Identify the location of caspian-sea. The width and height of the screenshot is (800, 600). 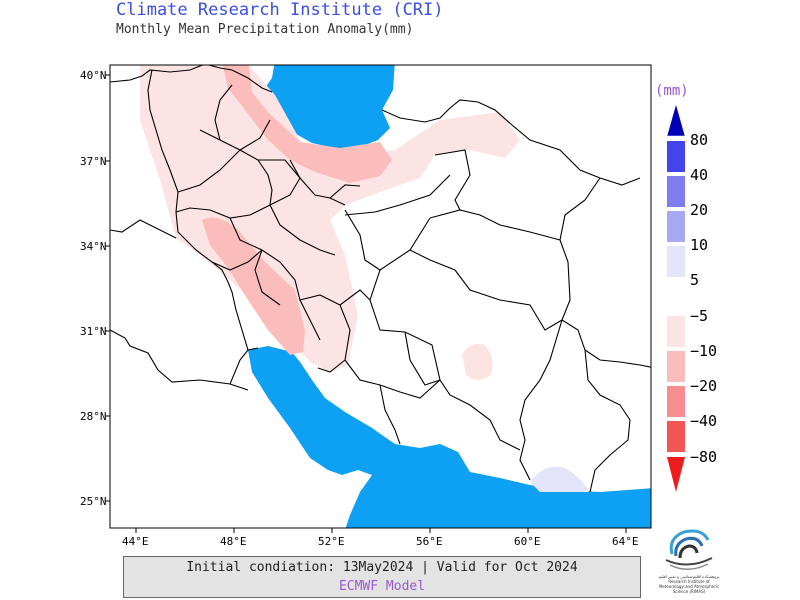
(328, 107).